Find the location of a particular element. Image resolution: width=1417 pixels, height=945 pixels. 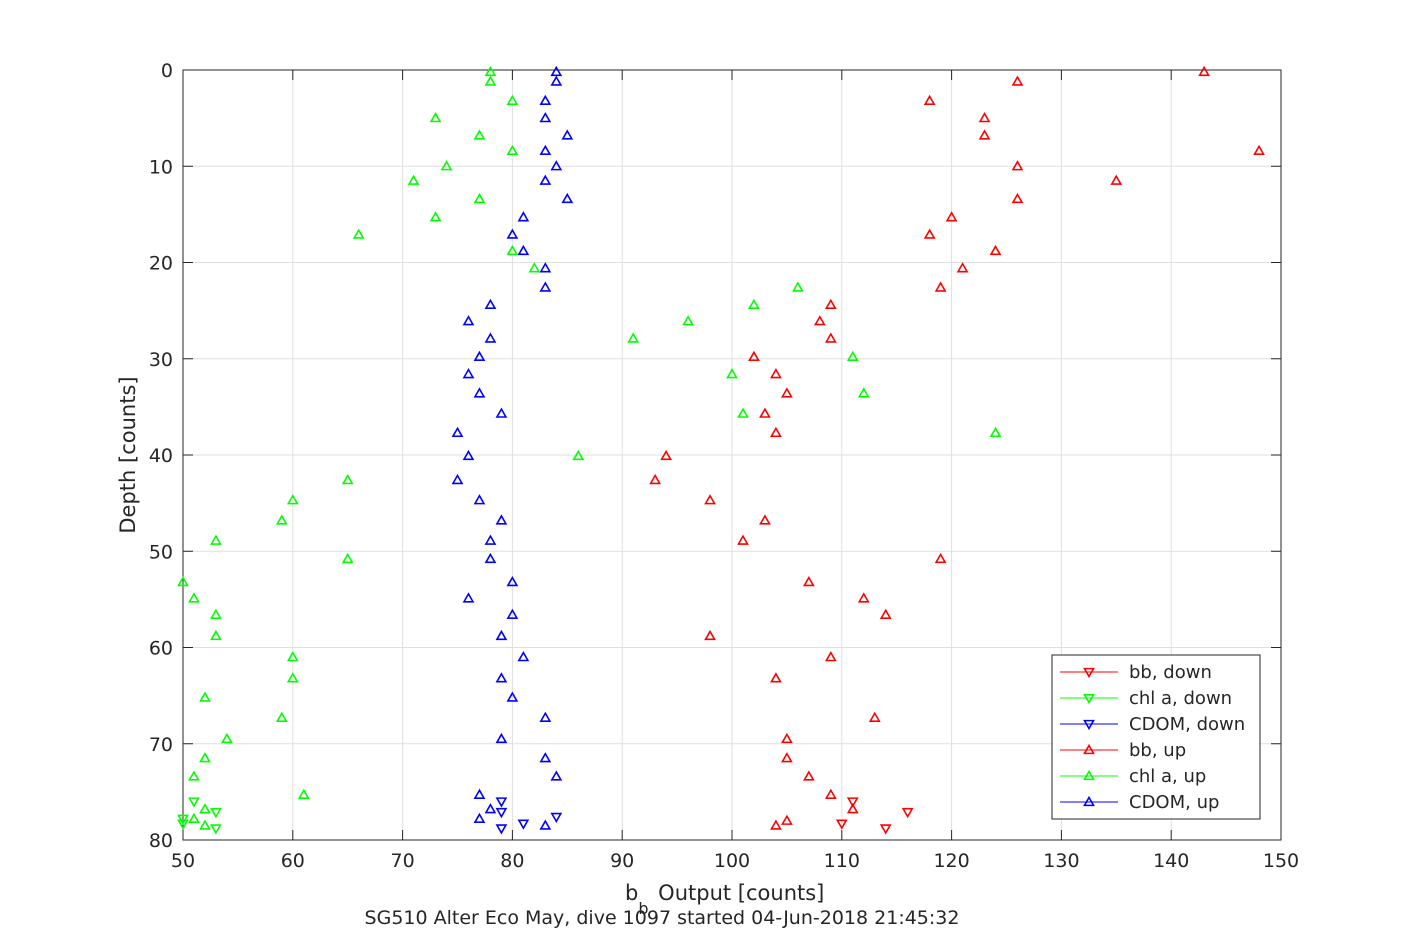

legend-label: CDOM, up is located at coordinates (1174, 802).